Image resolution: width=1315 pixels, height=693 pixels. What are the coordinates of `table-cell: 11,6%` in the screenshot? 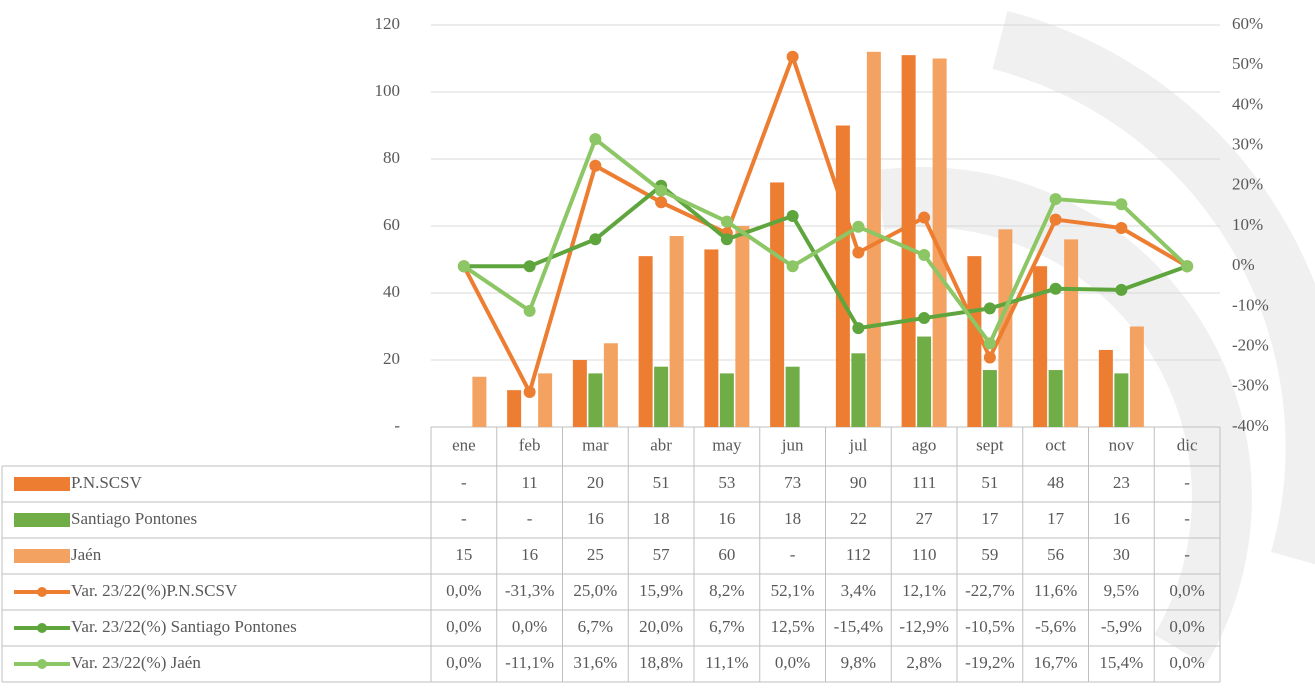 It's located at (1055, 590).